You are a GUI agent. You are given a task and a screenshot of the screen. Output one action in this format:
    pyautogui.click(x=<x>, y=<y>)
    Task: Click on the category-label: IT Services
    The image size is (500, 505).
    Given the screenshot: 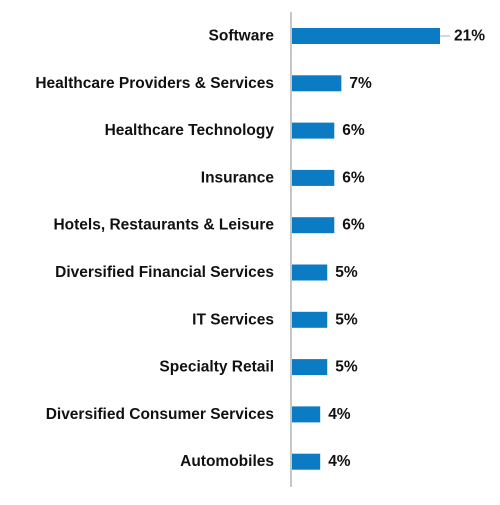 What is the action you would take?
    pyautogui.click(x=233, y=319)
    